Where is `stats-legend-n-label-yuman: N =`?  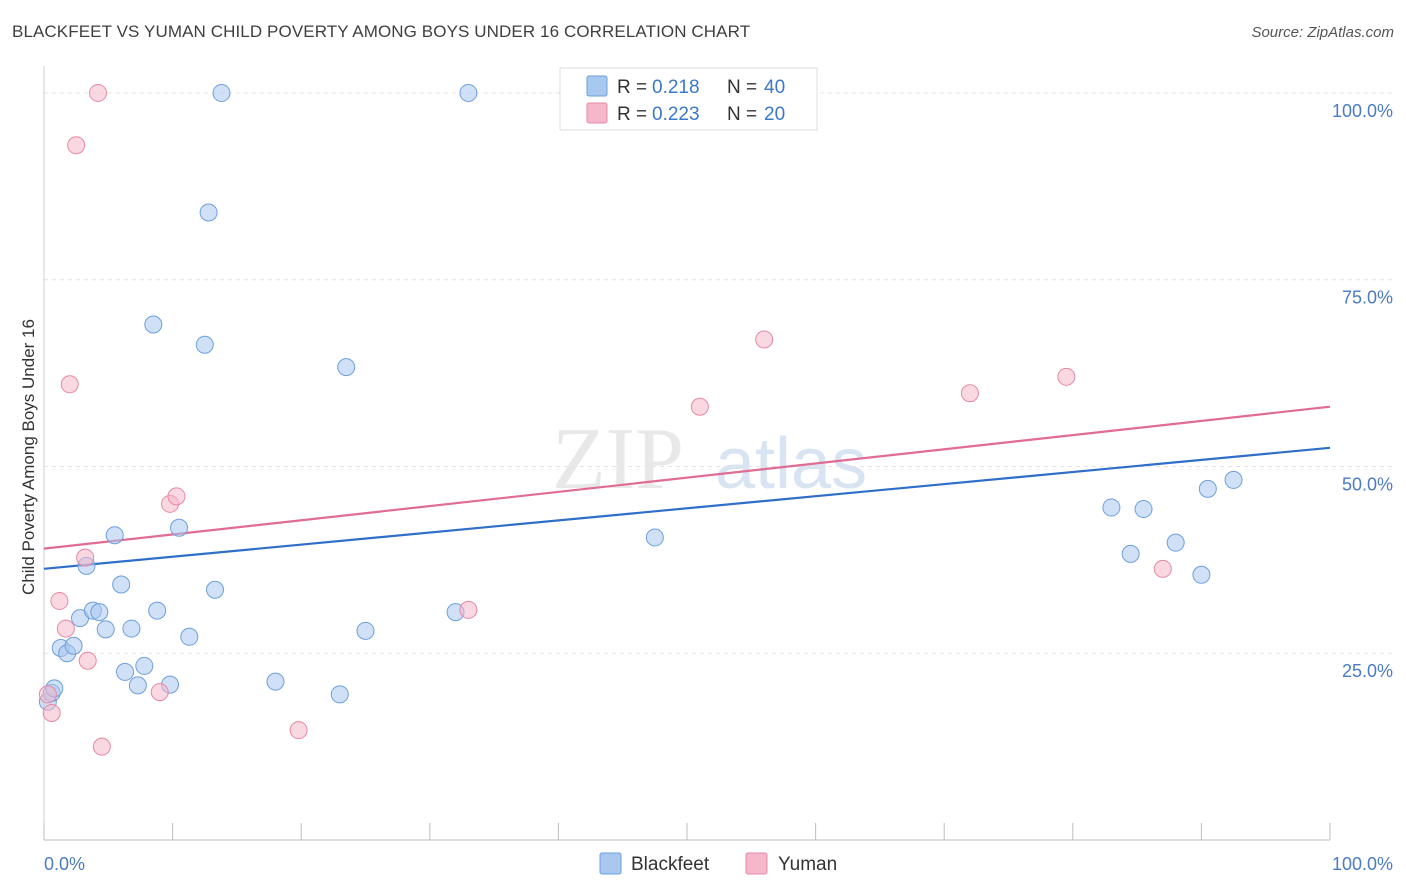
stats-legend-n-label-yuman: N = is located at coordinates (742, 114).